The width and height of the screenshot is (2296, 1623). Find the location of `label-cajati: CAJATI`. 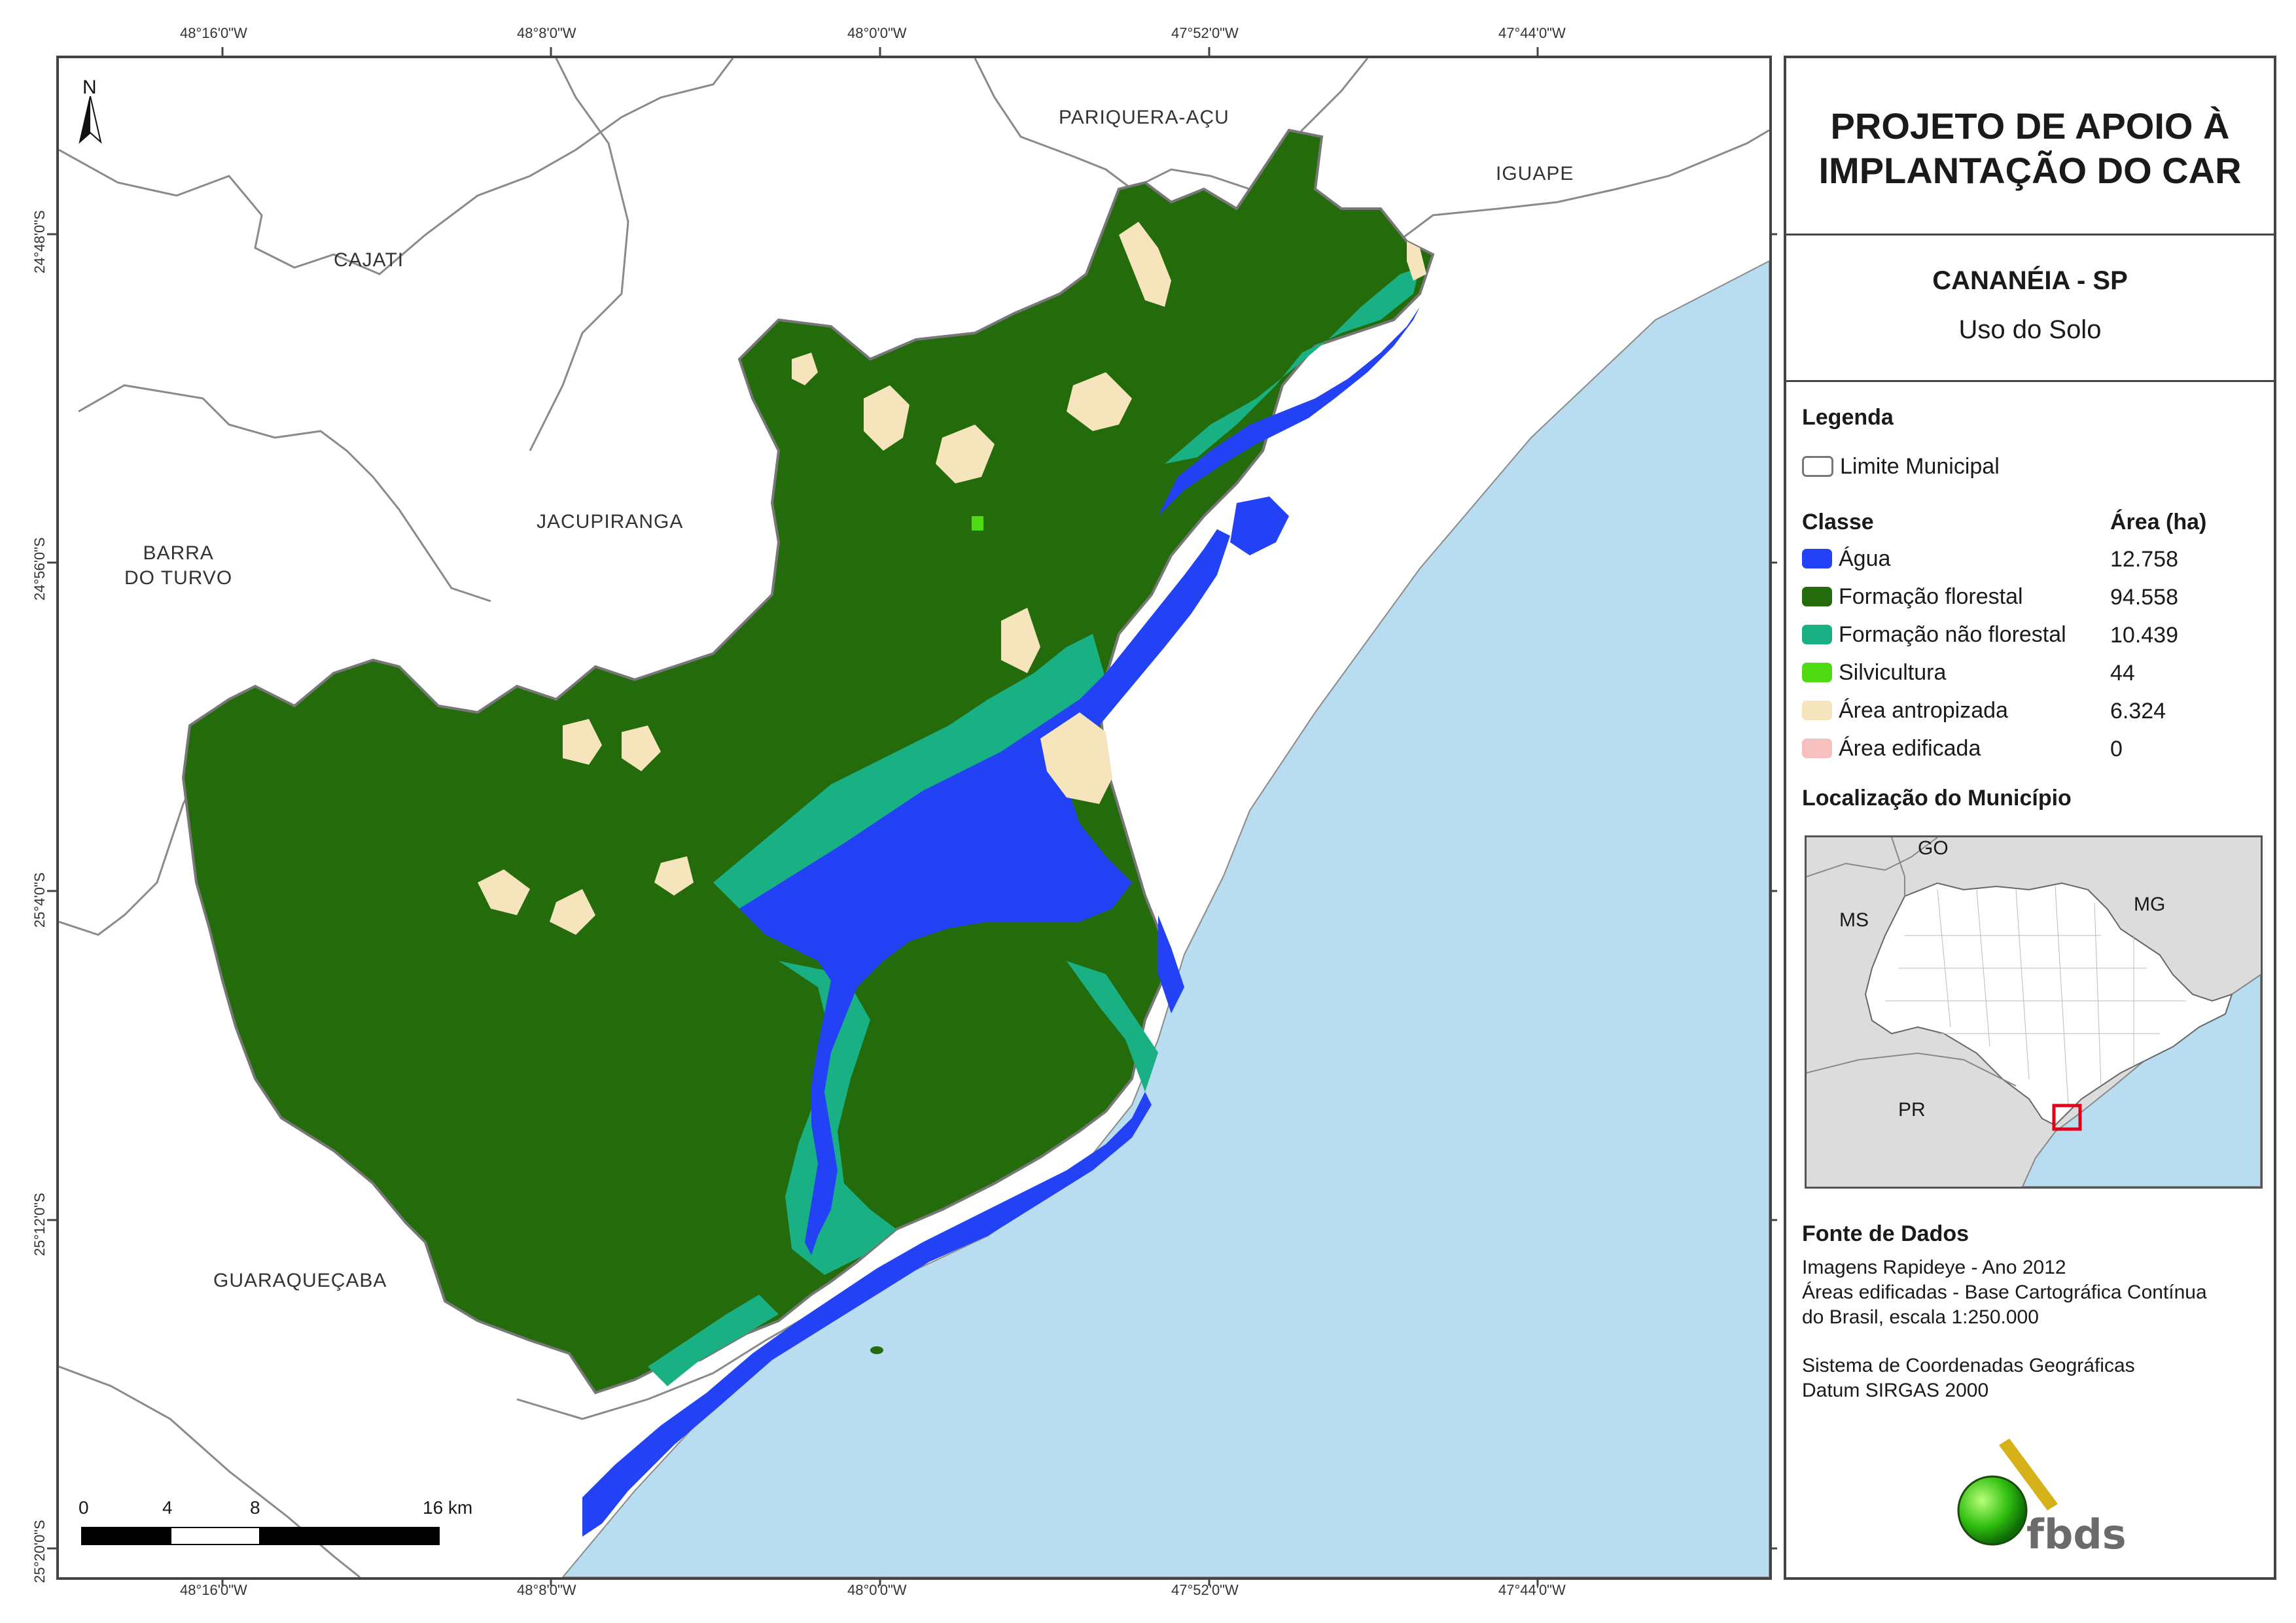

label-cajati: CAJATI is located at coordinates (369, 260).